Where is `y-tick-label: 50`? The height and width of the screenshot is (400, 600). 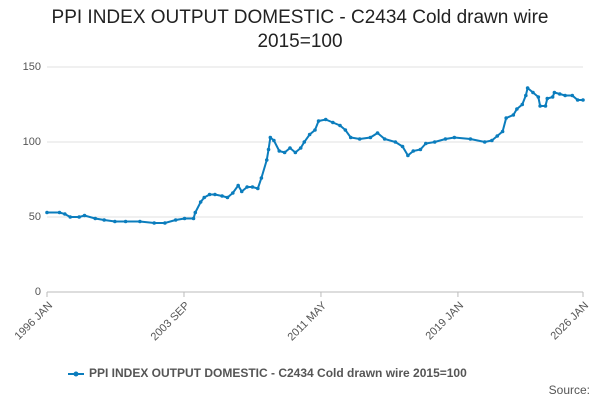 y-tick-label: 50 is located at coordinates (35, 217).